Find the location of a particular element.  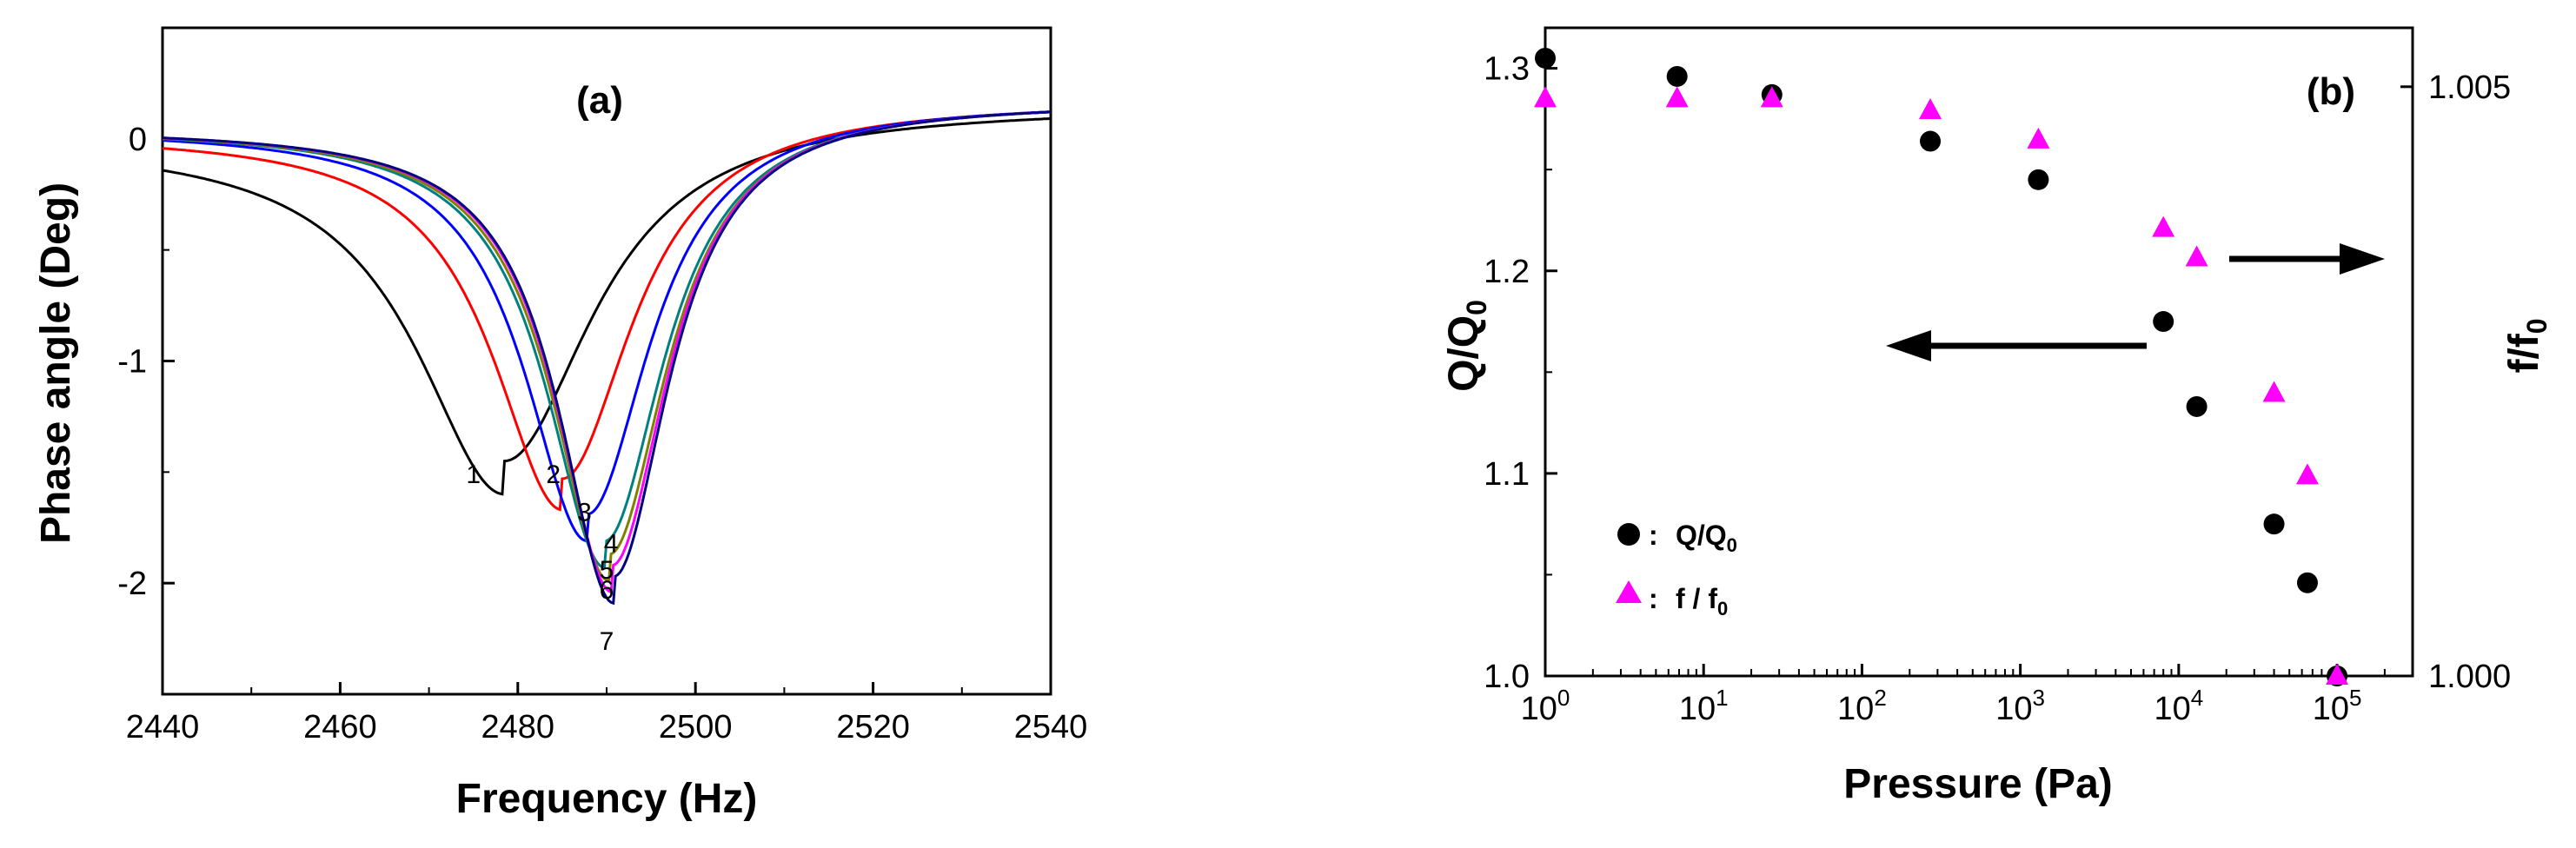

legend-triangle-marker is located at coordinates (1629, 591).